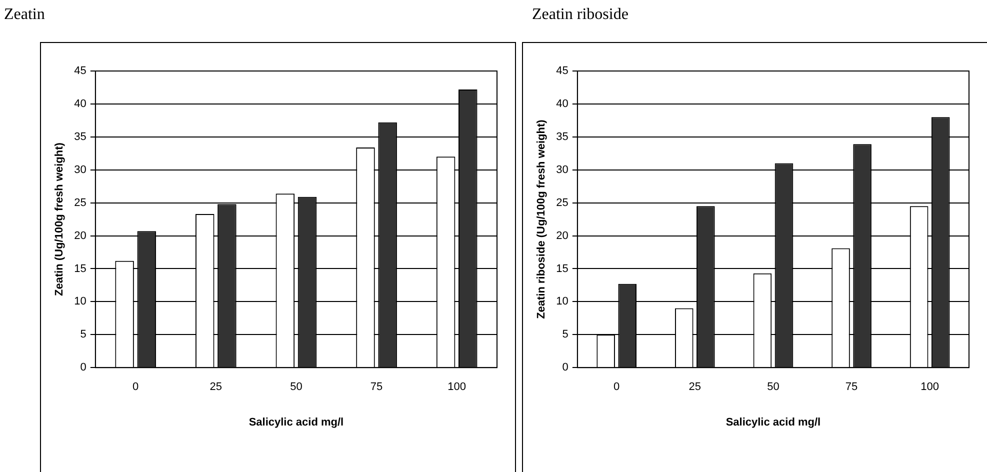  I want to click on y-axis-title: Zeatin (Ug/100g fresh weight), so click(60, 219).